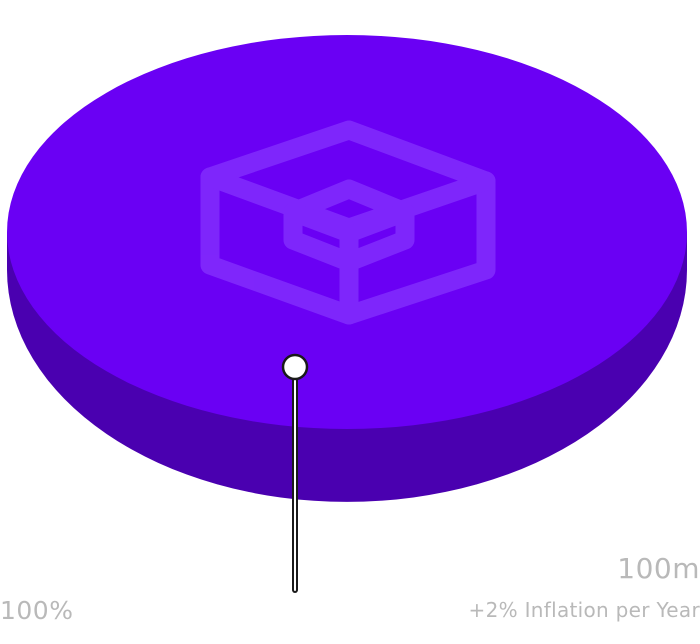 The image size is (700, 644). I want to click on slice-value-label: 100m, so click(658, 568).